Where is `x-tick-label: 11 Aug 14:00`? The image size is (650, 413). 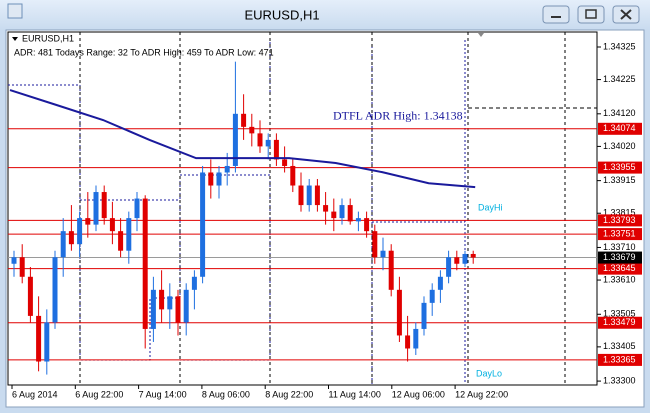 x-tick-label: 11 Aug 14:00 is located at coordinates (355, 394).